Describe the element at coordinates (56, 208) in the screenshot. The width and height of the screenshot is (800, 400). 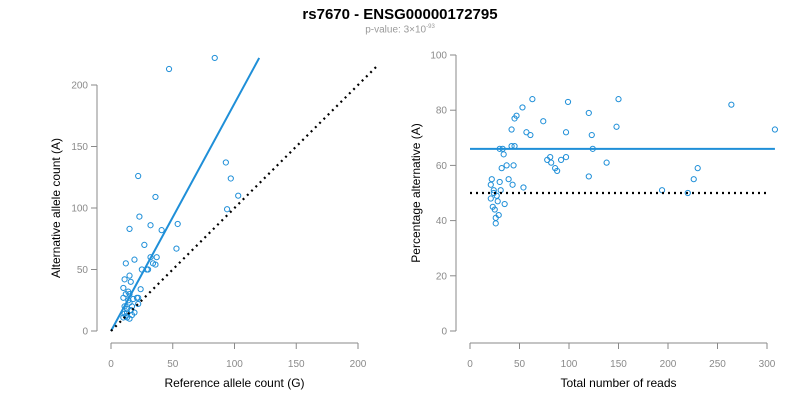
I see `left-y-axis-title: Alternative allele count (A)` at that location.